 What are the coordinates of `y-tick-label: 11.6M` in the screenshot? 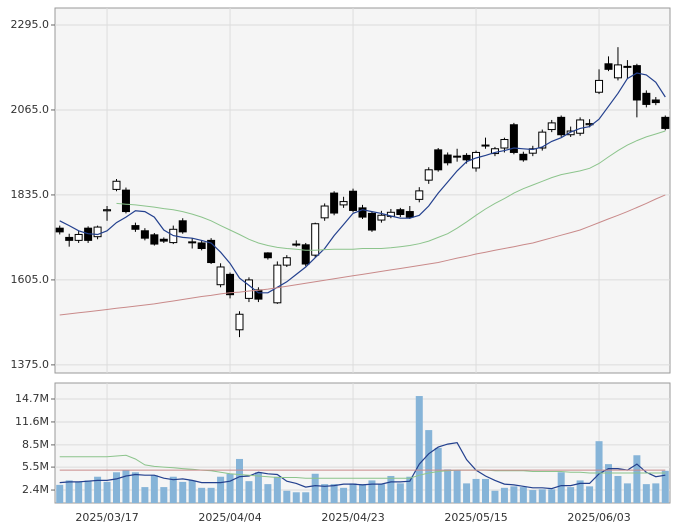 It's located at (32, 421).